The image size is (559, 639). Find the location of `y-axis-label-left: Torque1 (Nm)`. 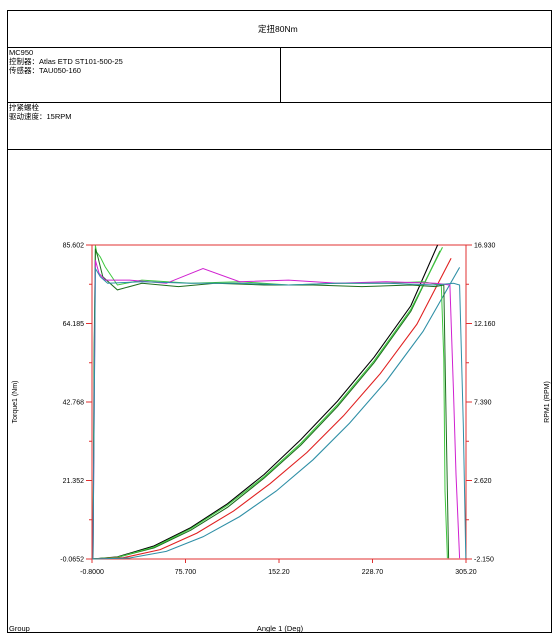

y-axis-label-left: Torque1 (Nm) is located at coordinates (15, 402).